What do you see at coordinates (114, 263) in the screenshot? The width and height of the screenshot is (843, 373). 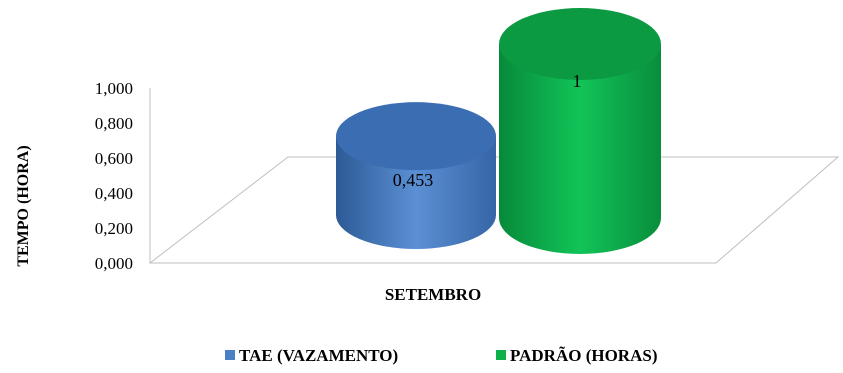 I see `y-tick-label: 0,000` at bounding box center [114, 263].